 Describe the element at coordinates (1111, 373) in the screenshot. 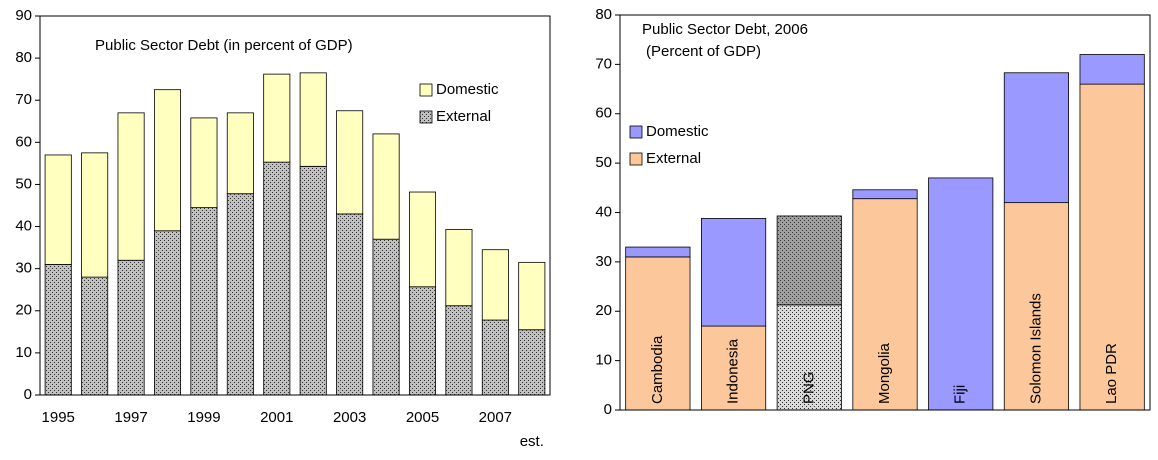

I see `x-tick-label: Lao PDR` at that location.